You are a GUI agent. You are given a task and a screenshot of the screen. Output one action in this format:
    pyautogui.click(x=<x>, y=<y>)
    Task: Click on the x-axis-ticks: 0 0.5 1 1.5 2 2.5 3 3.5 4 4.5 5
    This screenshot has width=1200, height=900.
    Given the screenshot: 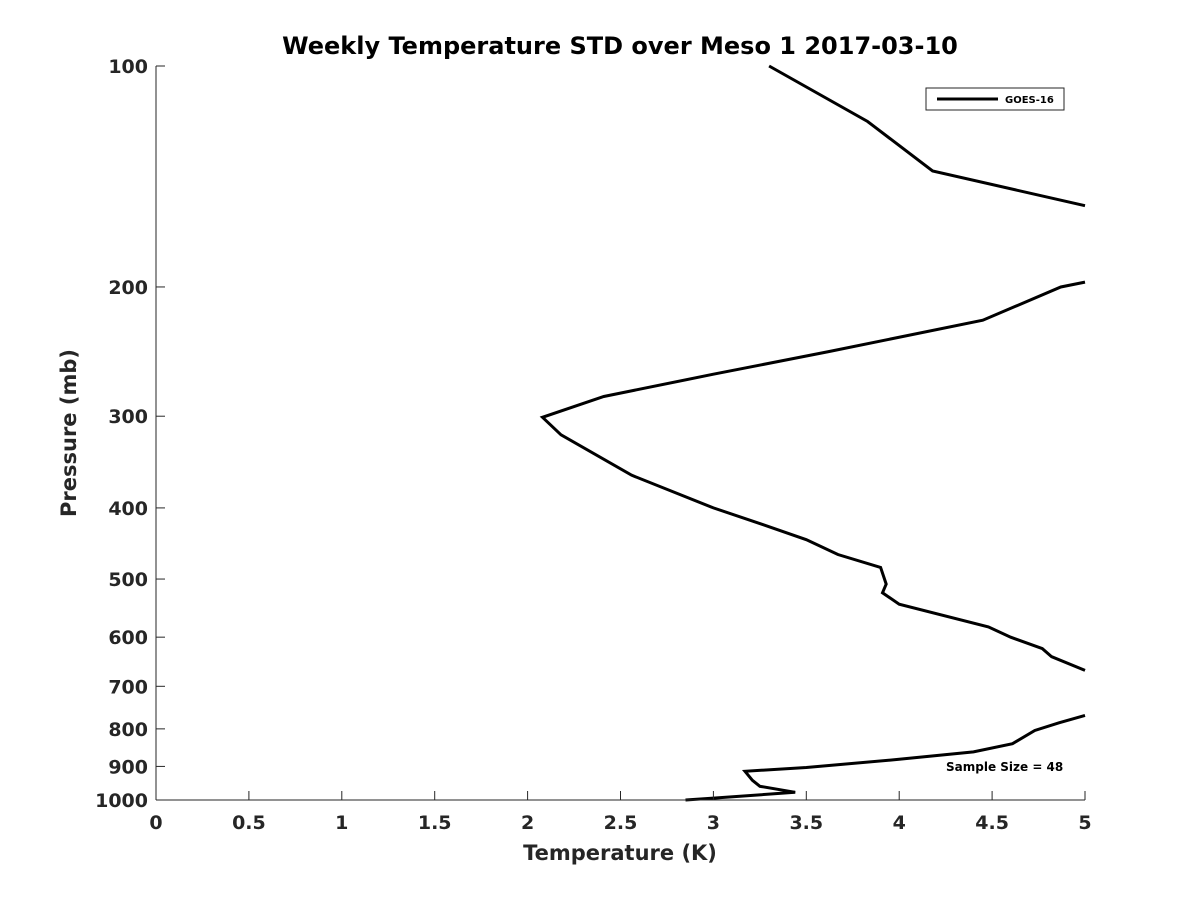 What is the action you would take?
    pyautogui.click(x=620, y=812)
    